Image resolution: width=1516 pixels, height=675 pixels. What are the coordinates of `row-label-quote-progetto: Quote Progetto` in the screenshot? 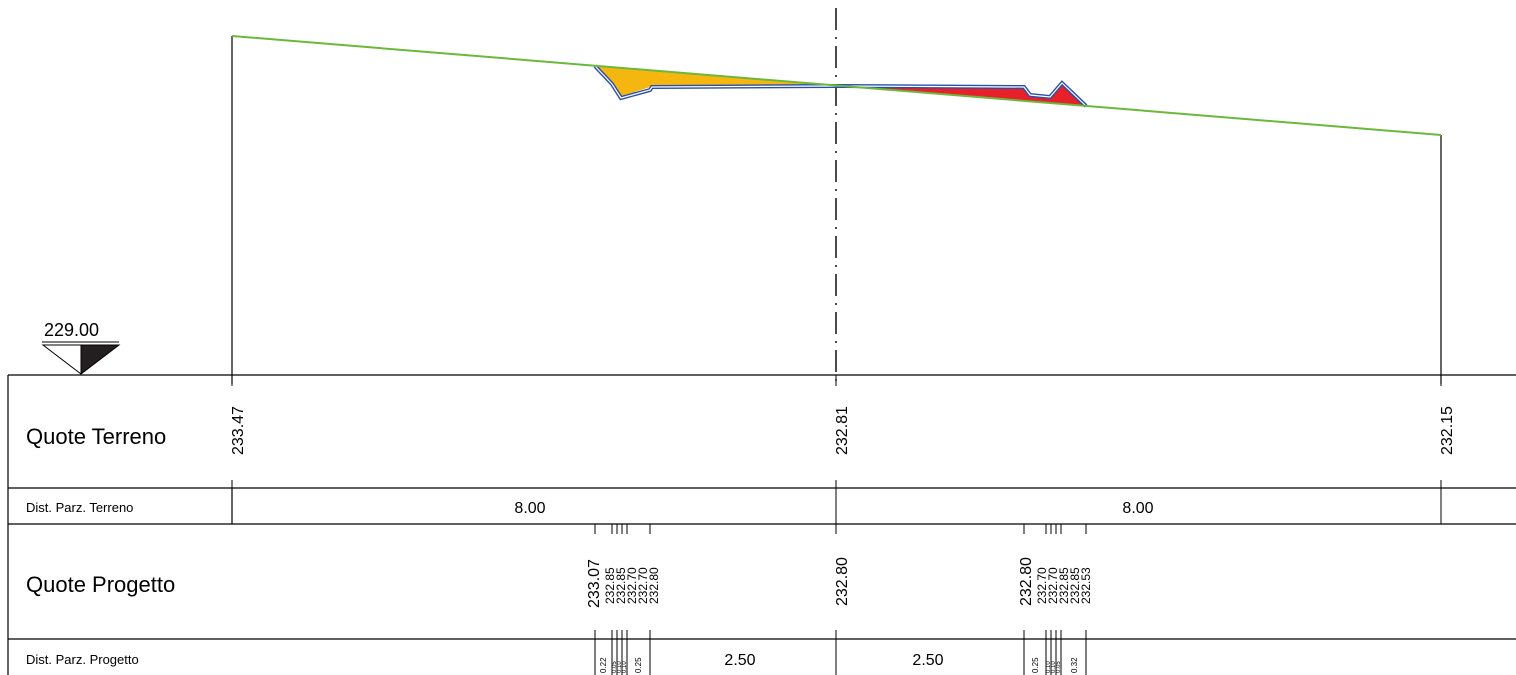 It's located at (100, 584).